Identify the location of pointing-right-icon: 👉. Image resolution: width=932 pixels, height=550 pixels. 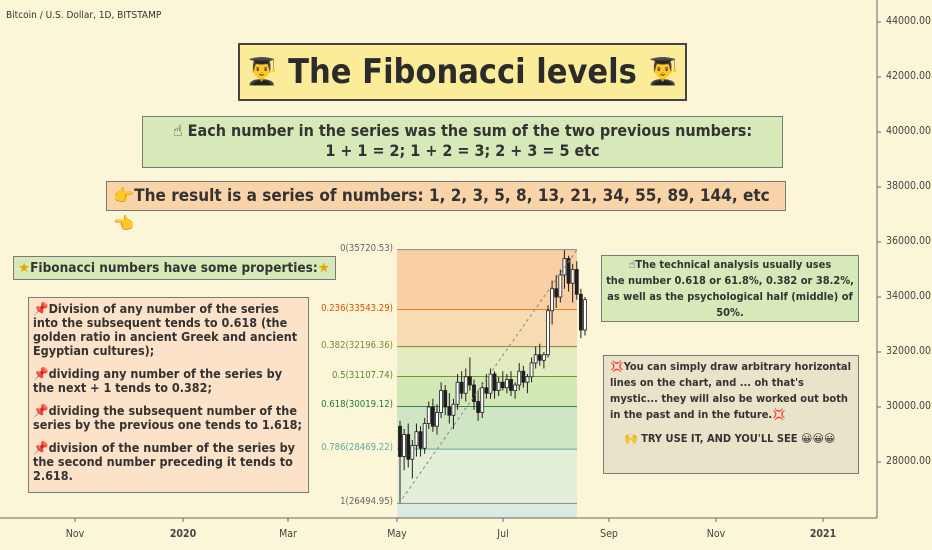
(124, 196).